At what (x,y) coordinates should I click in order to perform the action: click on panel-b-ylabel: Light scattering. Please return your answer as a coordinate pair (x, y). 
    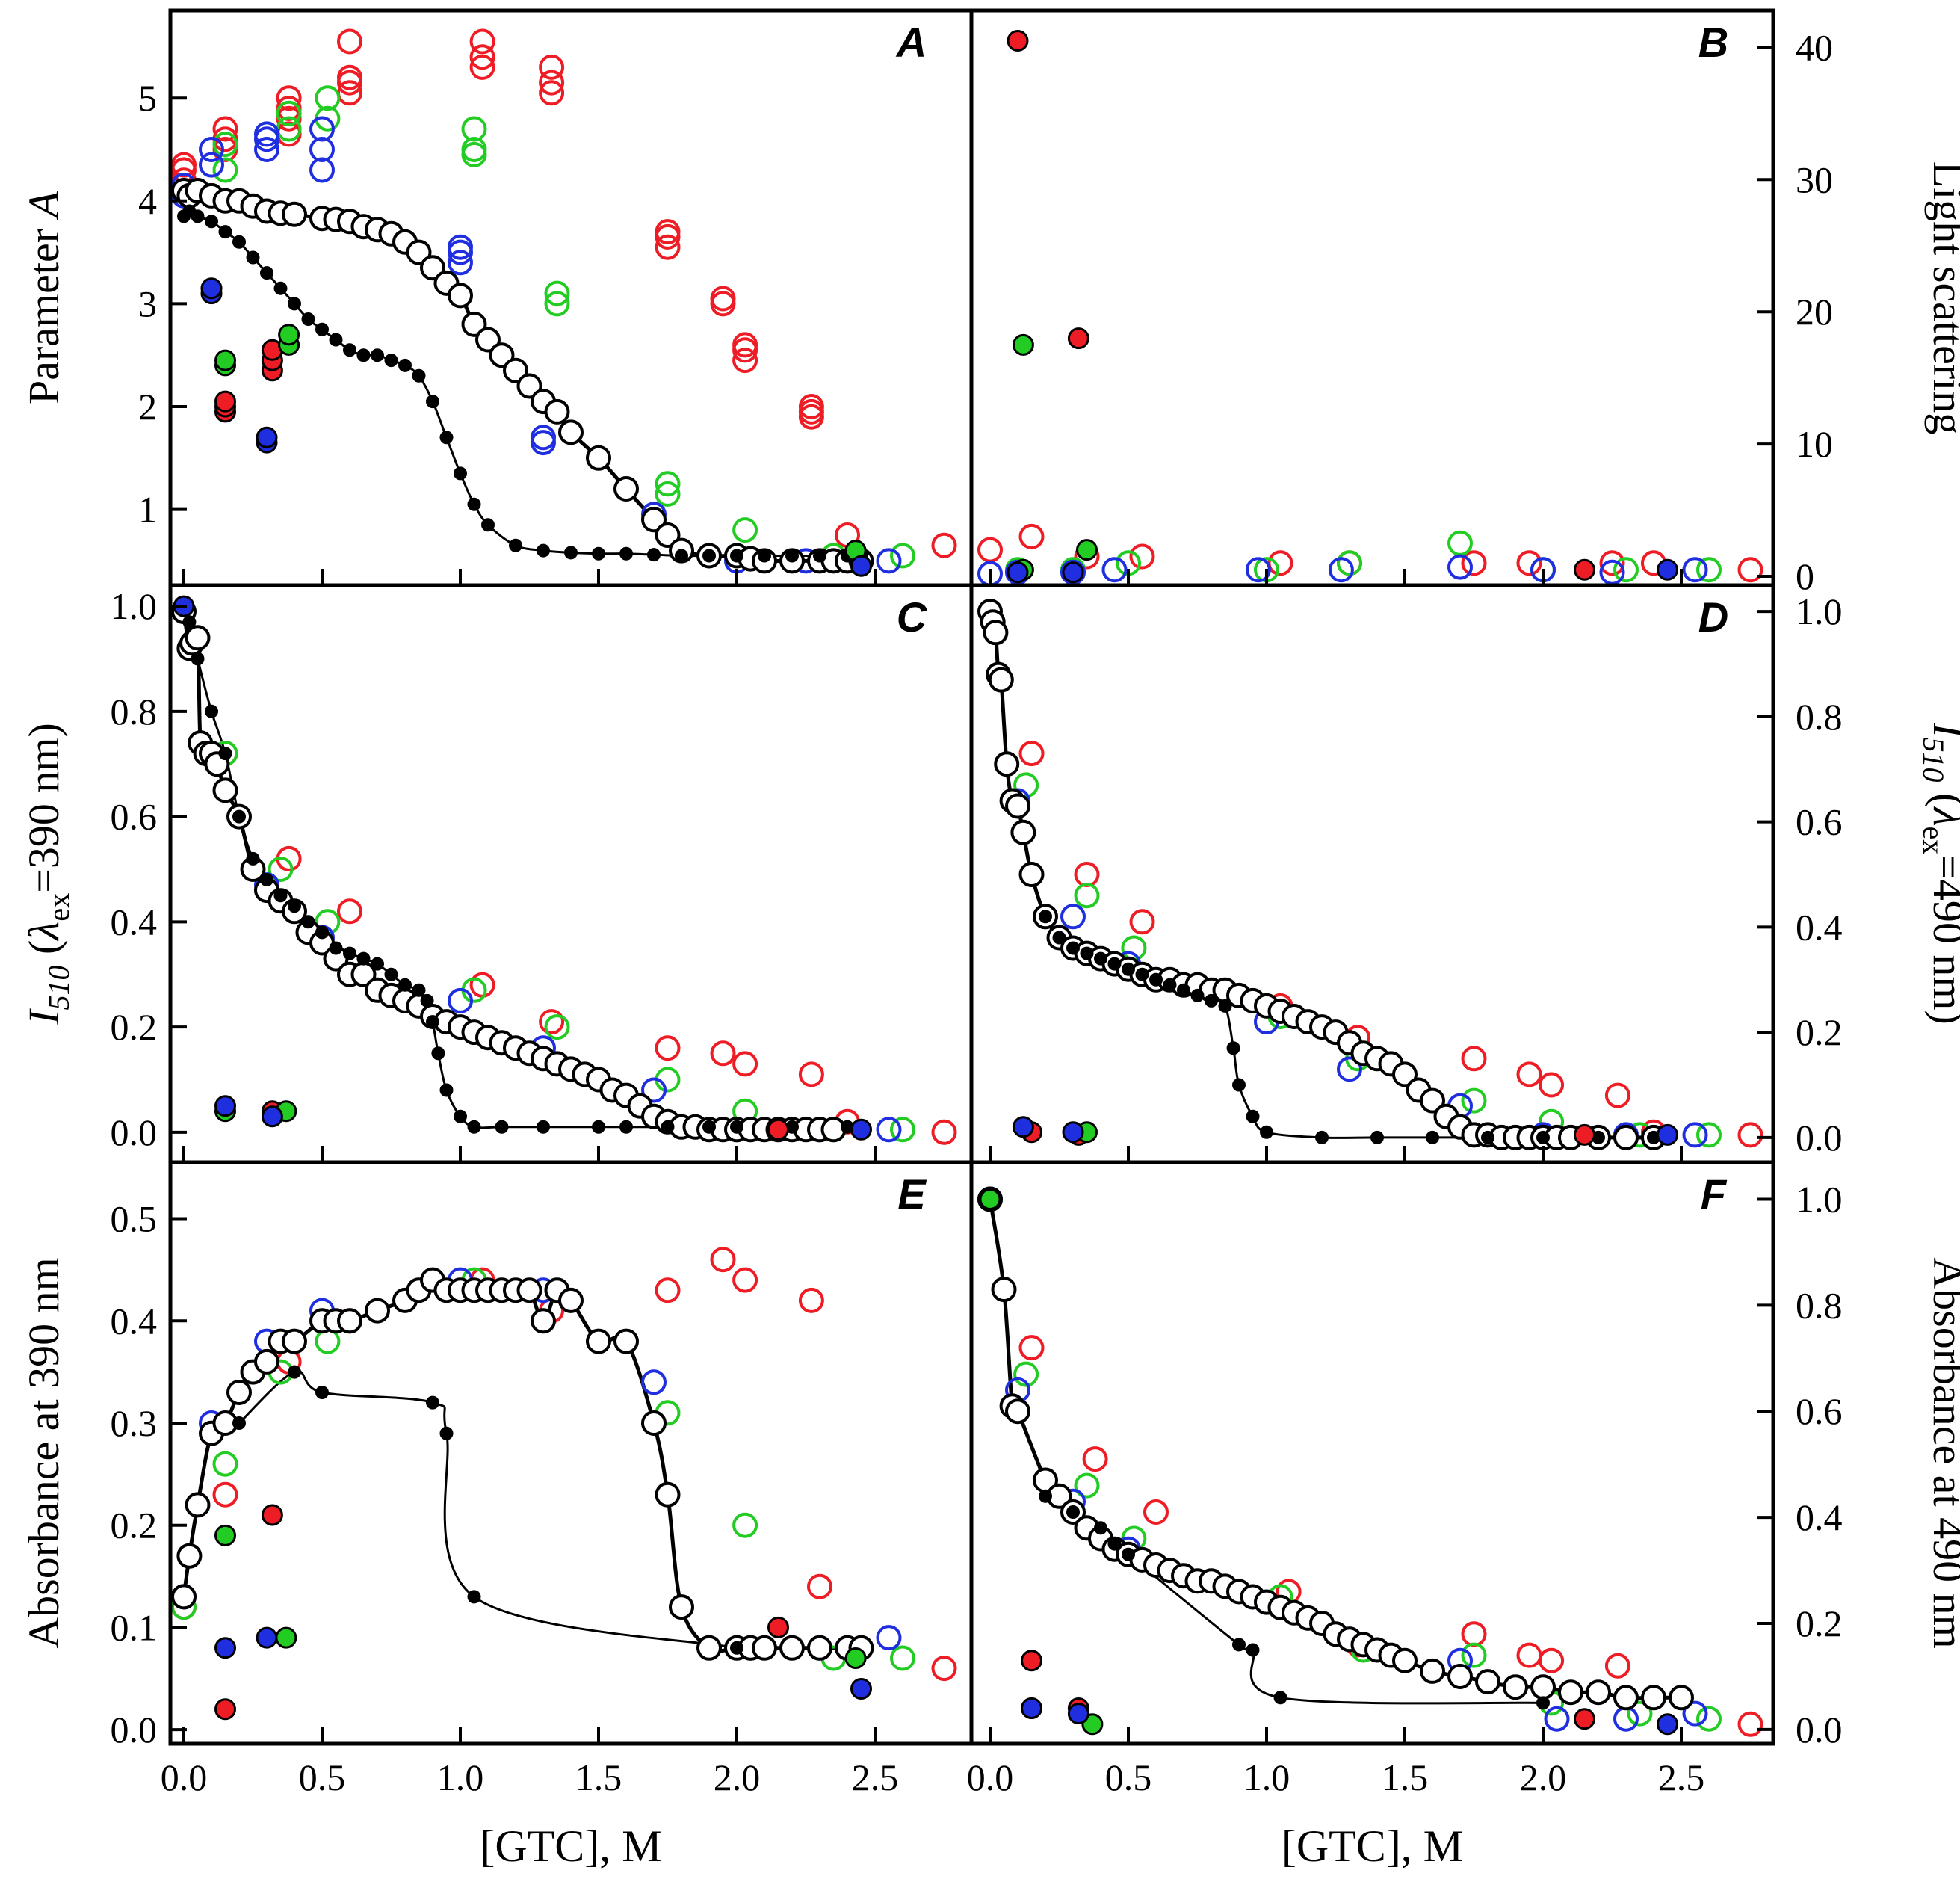
    Looking at the image, I should click on (1942, 298).